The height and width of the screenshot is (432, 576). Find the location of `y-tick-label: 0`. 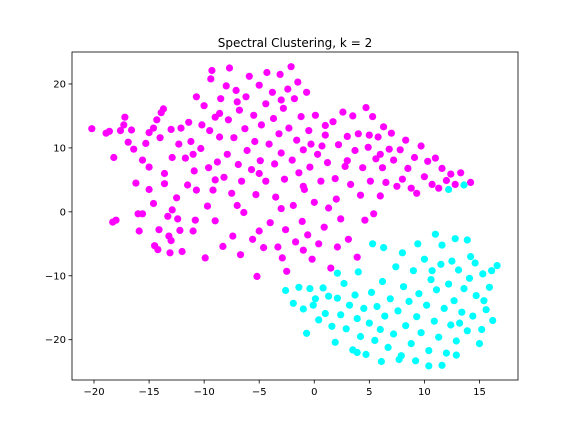

y-tick-label: 0 is located at coordinates (63, 212).